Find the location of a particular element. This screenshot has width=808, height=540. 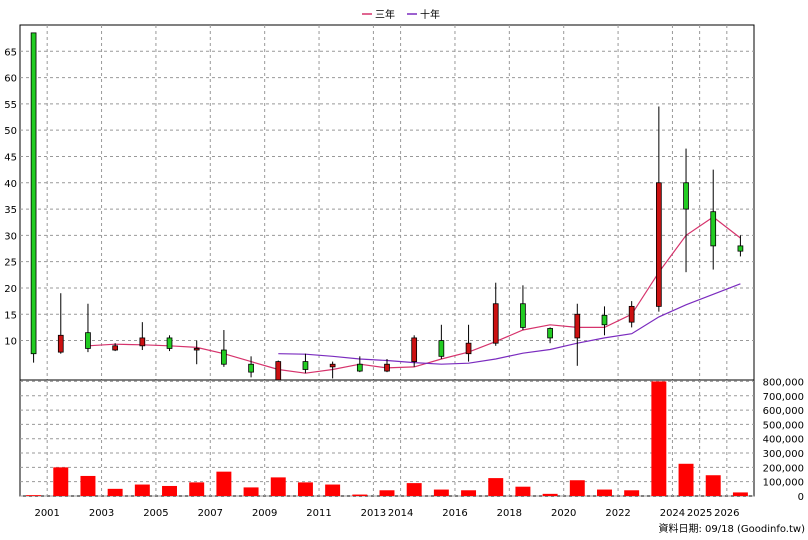

x-tick-label: 2024 is located at coordinates (672, 513).